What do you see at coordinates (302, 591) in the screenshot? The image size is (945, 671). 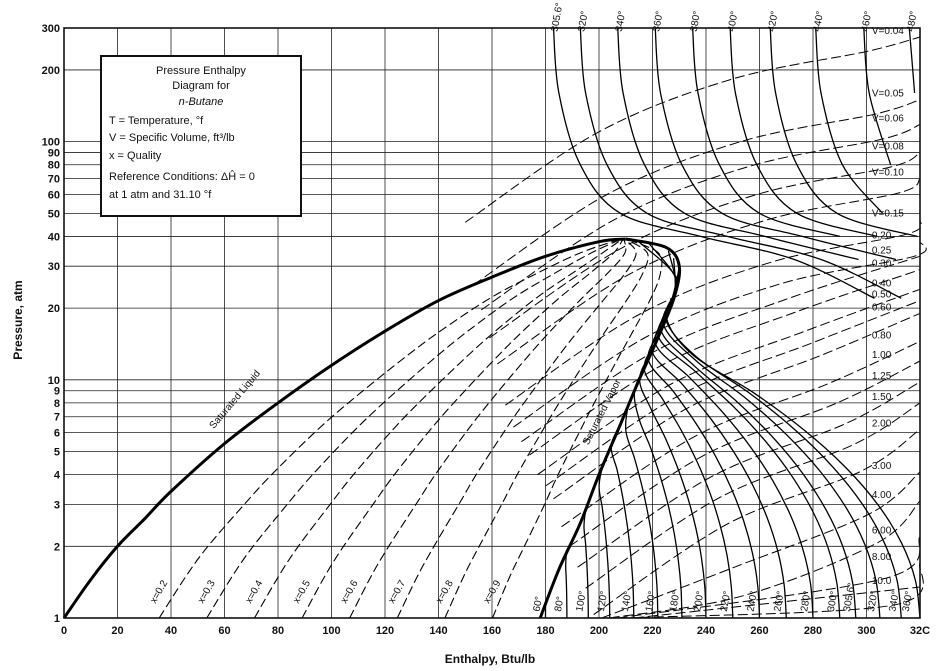 I see `quality-line-label: x=0.5` at bounding box center [302, 591].